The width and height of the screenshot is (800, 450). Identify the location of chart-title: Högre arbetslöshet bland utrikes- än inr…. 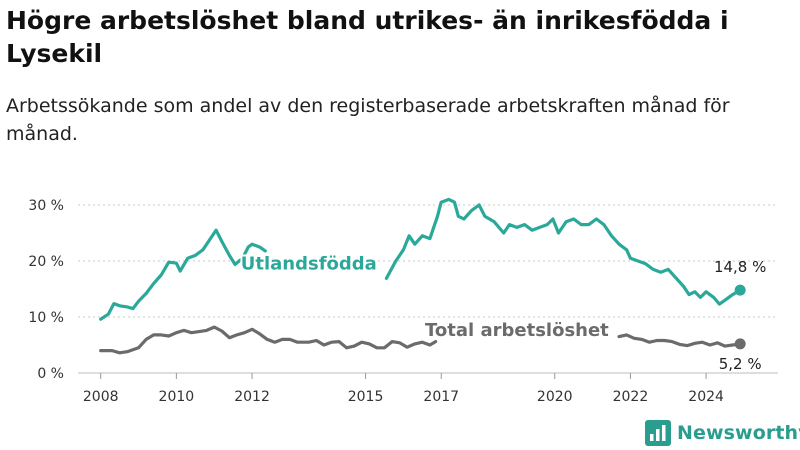
(367, 37).